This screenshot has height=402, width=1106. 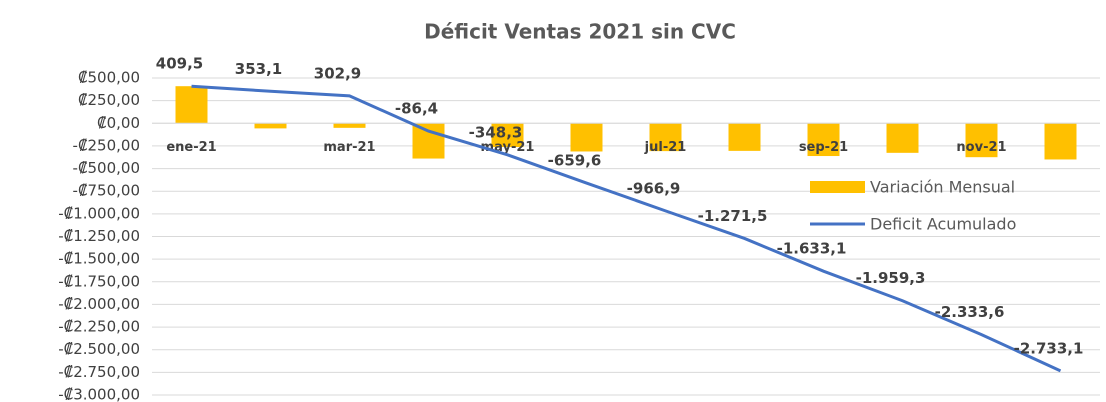 What do you see at coordinates (99, 281) in the screenshot?
I see `y-tick-label: -₡1.750,00` at bounding box center [99, 281].